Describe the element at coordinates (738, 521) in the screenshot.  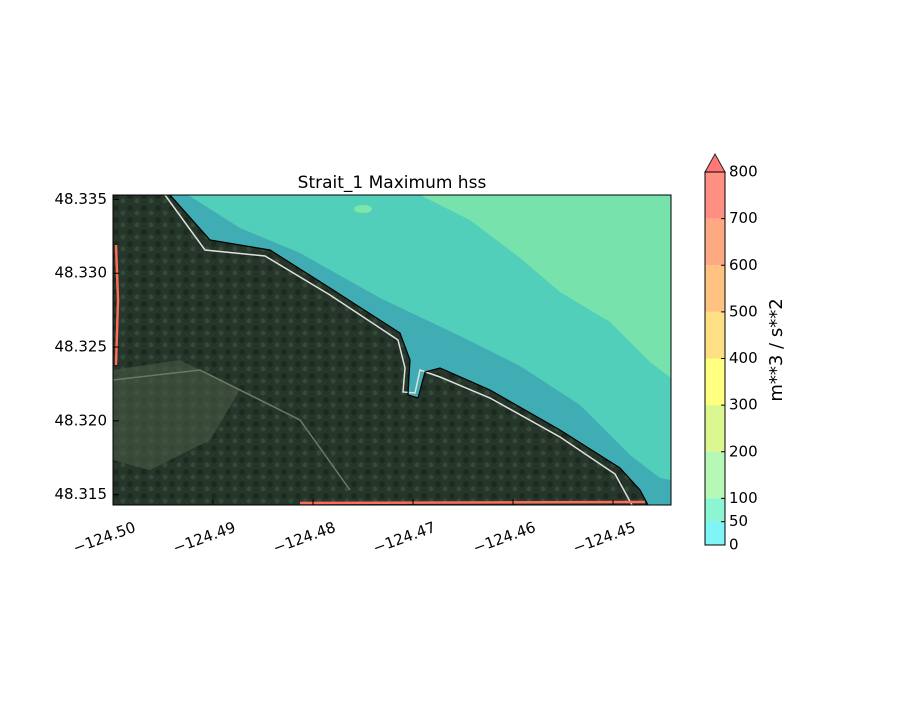
I see `colorbar-tick-label: 50` at that location.